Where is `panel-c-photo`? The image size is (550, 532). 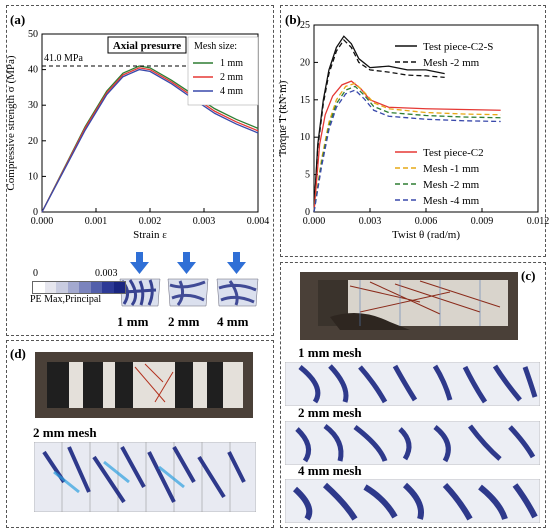
panel-c-photo is located at coordinates (409, 306).